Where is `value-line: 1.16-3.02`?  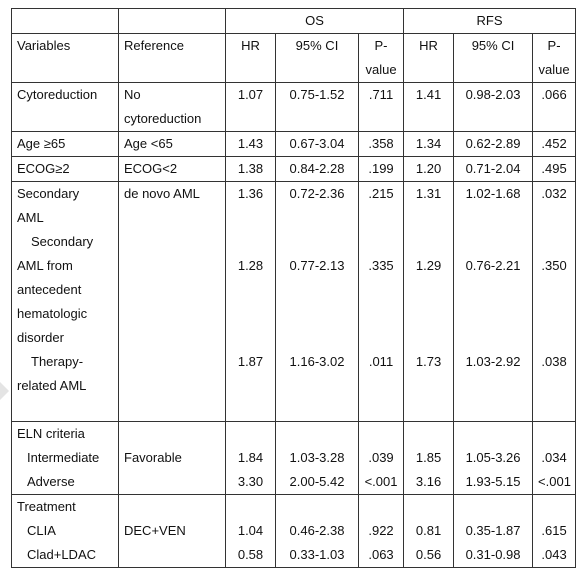
value-line: 1.16-3.02 is located at coordinates (317, 361).